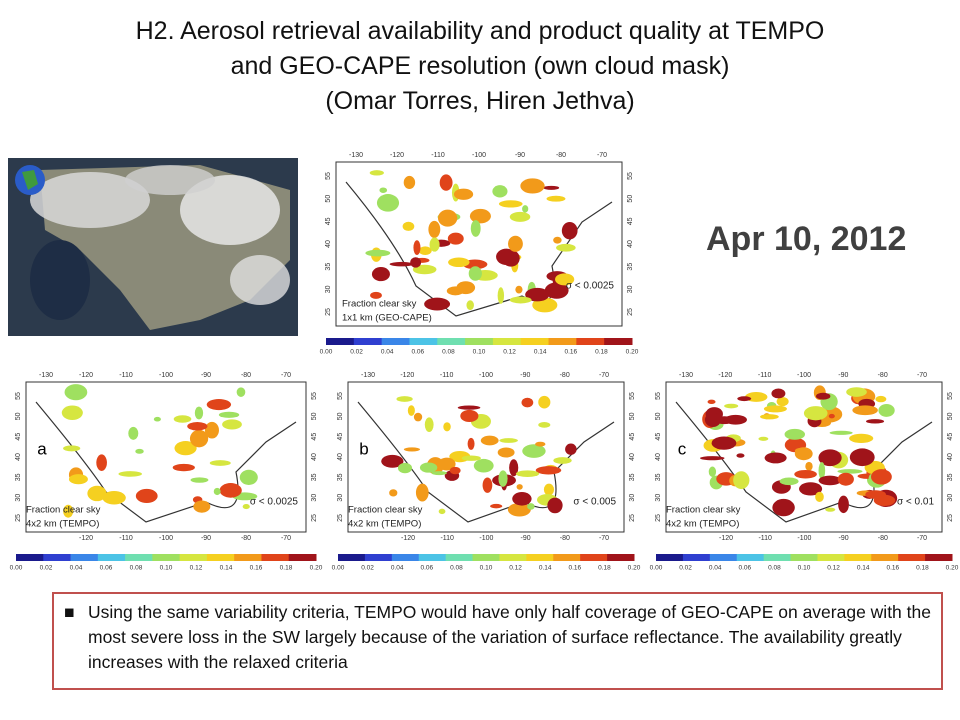 This screenshot has width=960, height=720. I want to click on colorbar-label: 0.20, so click(632, 352).